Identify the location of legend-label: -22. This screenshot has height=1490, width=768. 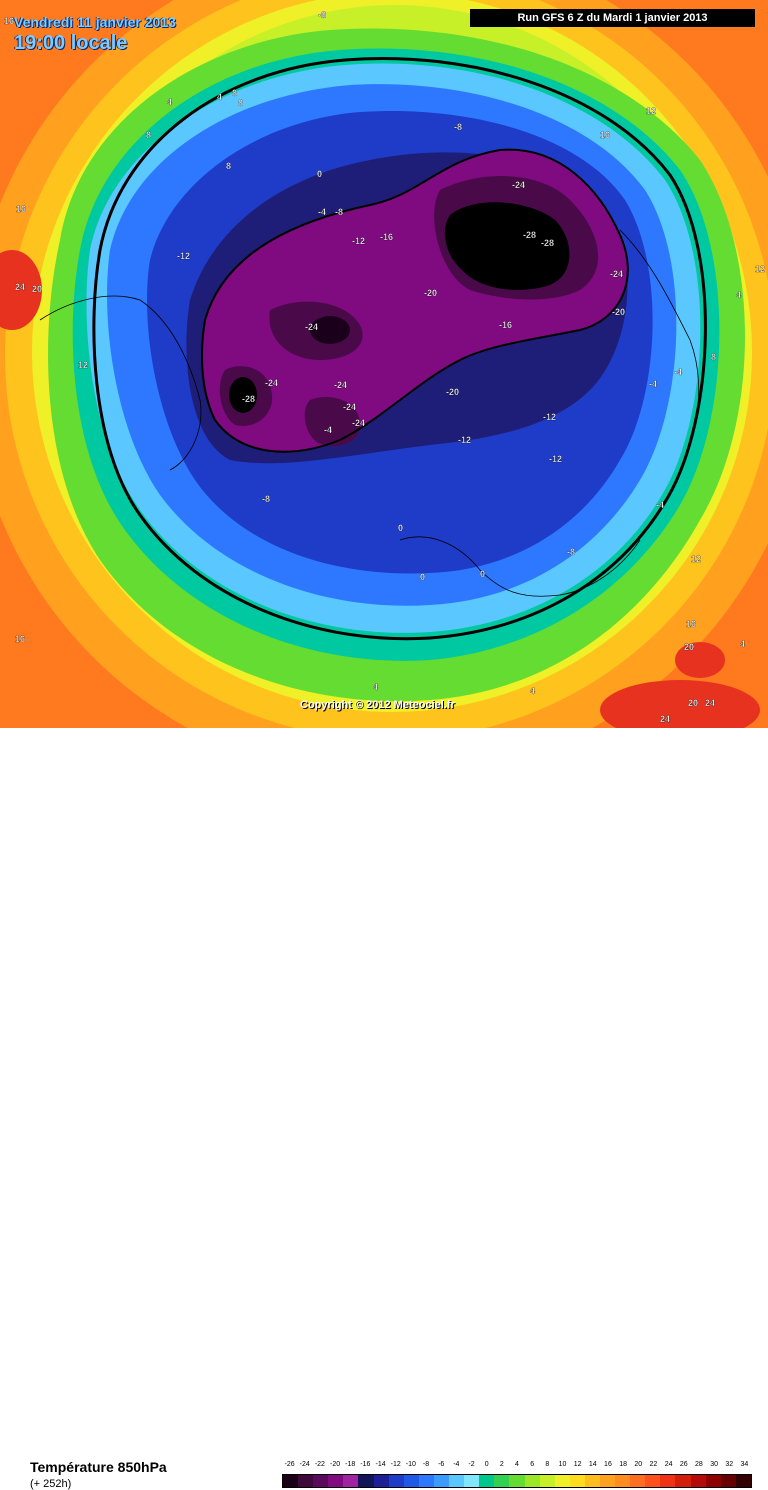
(319, 1464).